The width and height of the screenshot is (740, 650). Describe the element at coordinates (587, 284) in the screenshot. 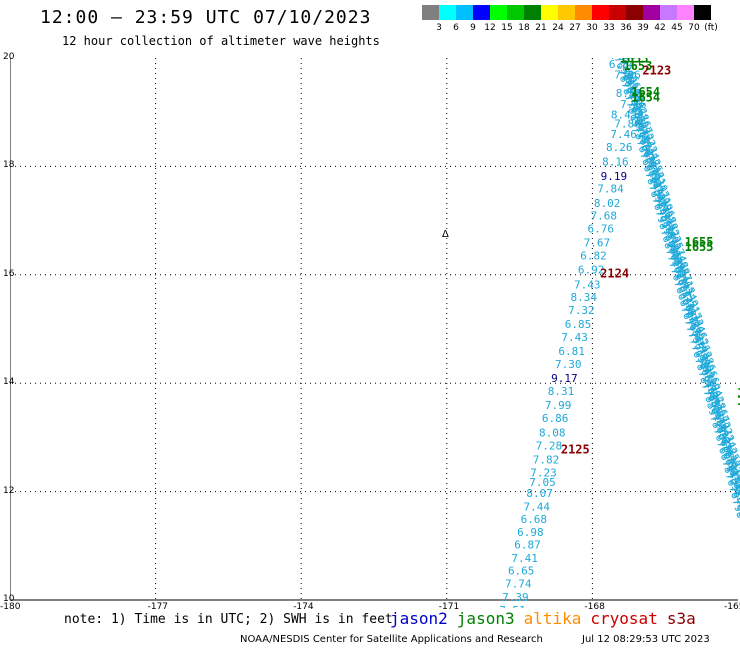

I see `swh-value: 7.43` at that location.